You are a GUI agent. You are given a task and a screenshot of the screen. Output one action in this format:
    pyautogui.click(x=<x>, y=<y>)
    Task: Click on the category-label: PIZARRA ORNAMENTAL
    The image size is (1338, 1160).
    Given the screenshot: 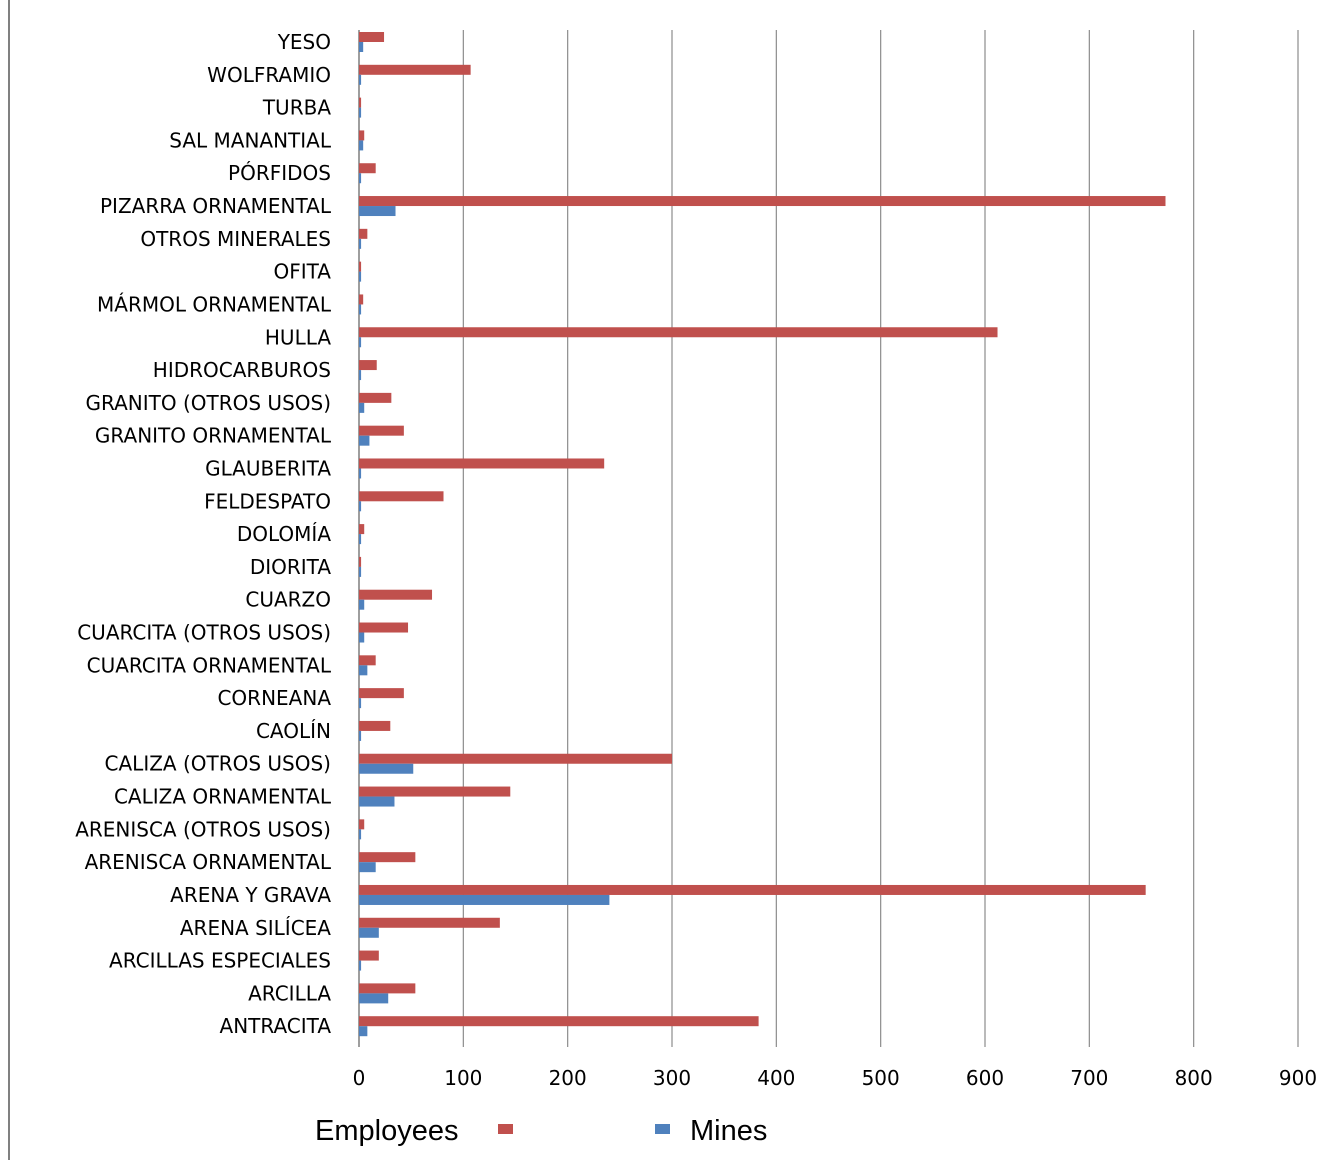 What is the action you would take?
    pyautogui.click(x=216, y=206)
    